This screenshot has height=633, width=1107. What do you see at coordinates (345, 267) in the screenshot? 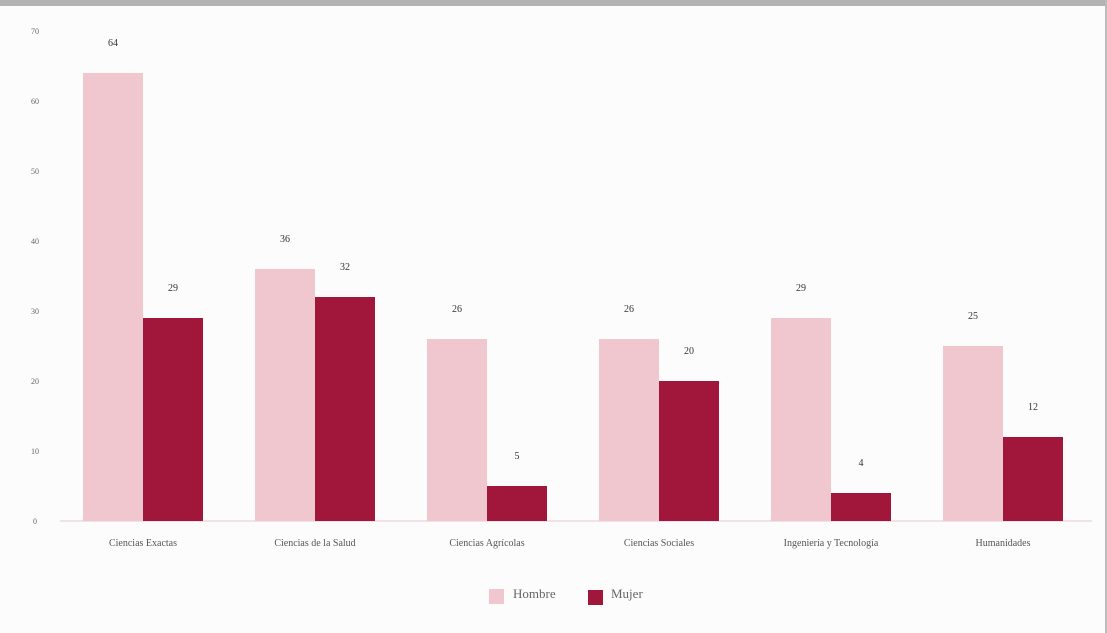
I see `data-label-mujer-1: 32` at bounding box center [345, 267].